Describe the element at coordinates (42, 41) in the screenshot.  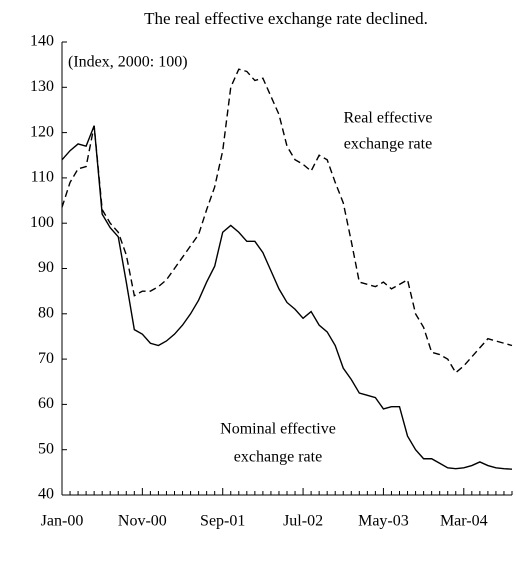
I see `y-tick-label: 140` at that location.